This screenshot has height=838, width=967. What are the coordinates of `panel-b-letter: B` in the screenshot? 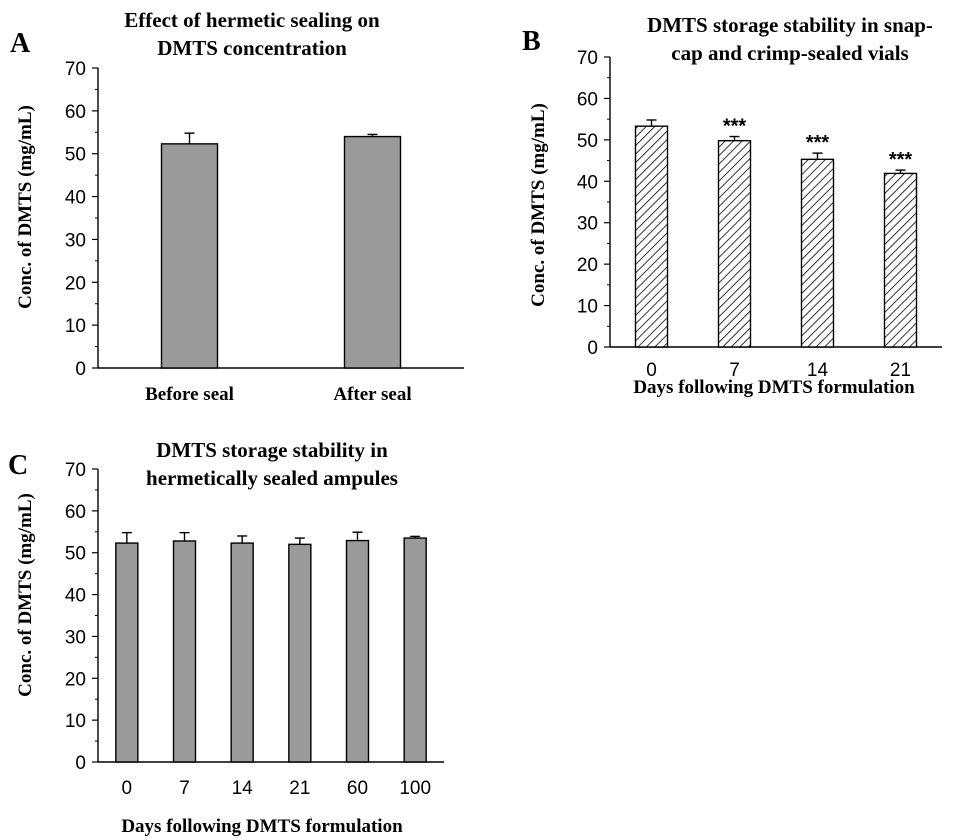 It's located at (531, 41).